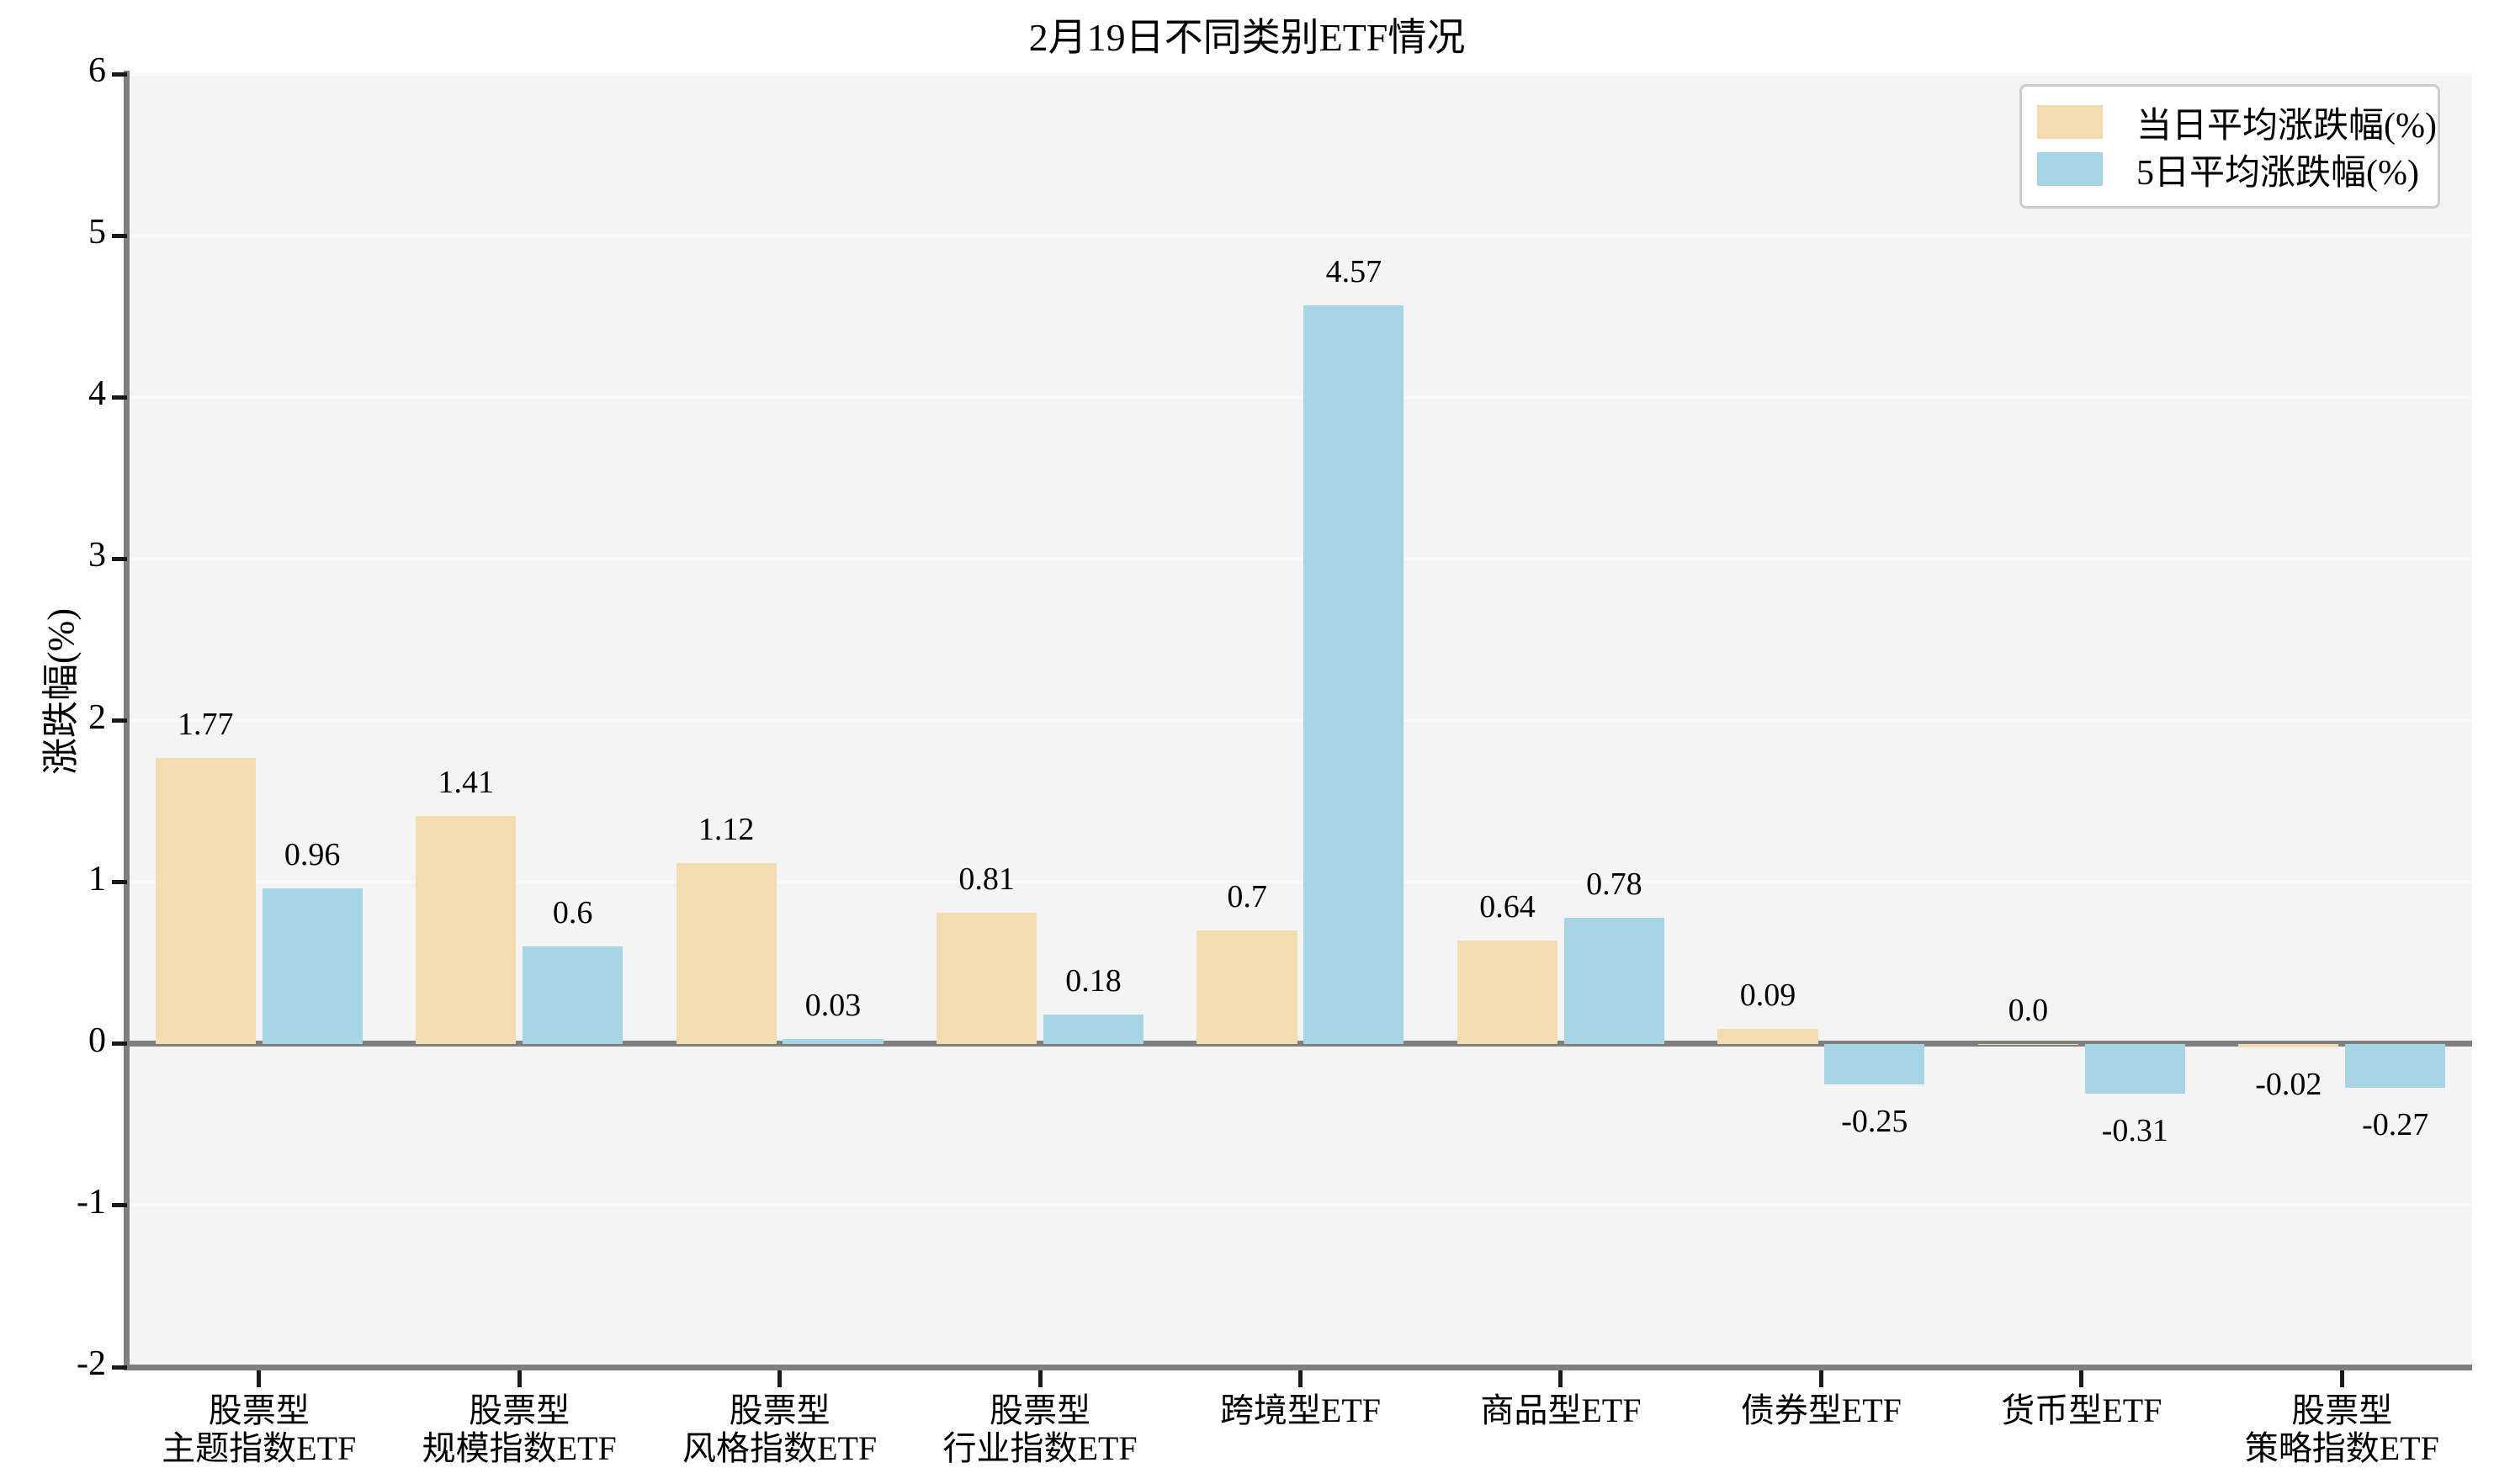 Image resolution: width=2494 pixels, height=1484 pixels. What do you see at coordinates (726, 829) in the screenshot?
I see `bar-value-label: 1.12` at bounding box center [726, 829].